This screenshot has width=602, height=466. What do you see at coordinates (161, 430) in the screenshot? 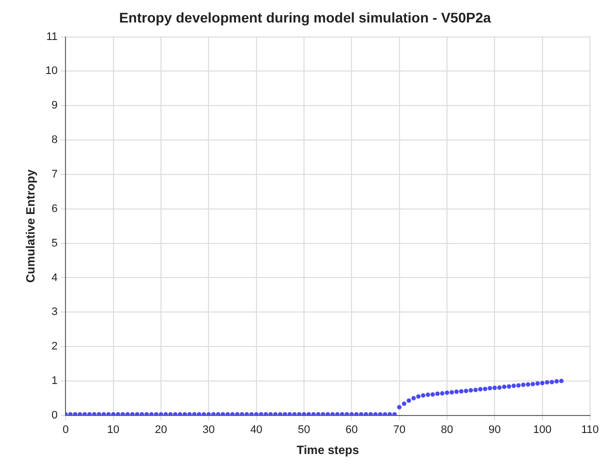
I see `x-tick-label: 20` at bounding box center [161, 430].